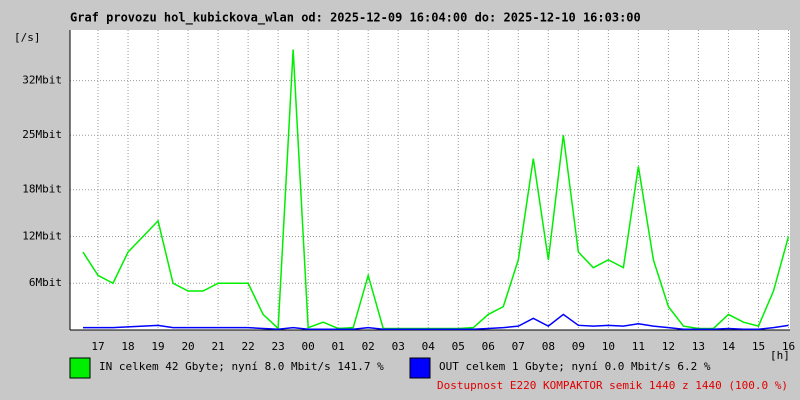  Describe the element at coordinates (187, 346) in the screenshot. I see `x-tick-label: 20` at that location.